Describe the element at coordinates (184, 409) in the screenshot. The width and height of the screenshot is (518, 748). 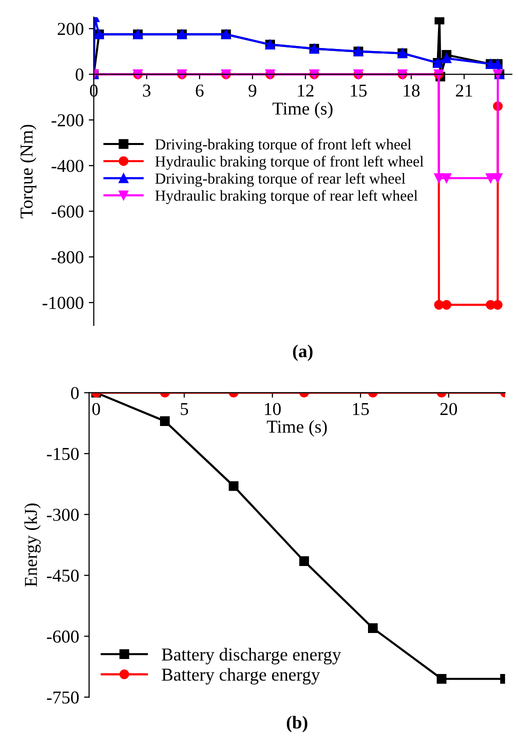
I see `x-tick-label: 5` at that location.